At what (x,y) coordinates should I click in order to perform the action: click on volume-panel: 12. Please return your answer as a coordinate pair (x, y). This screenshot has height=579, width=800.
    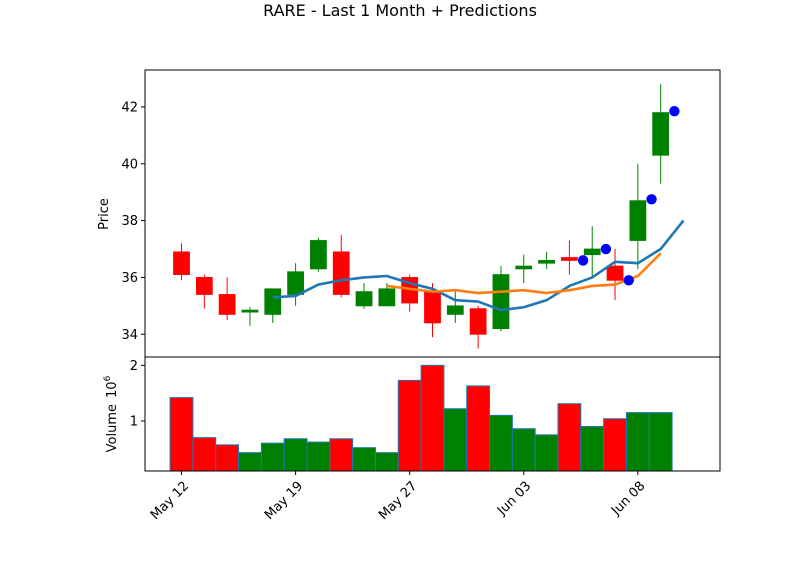
    Looking at the image, I should click on (425, 414).